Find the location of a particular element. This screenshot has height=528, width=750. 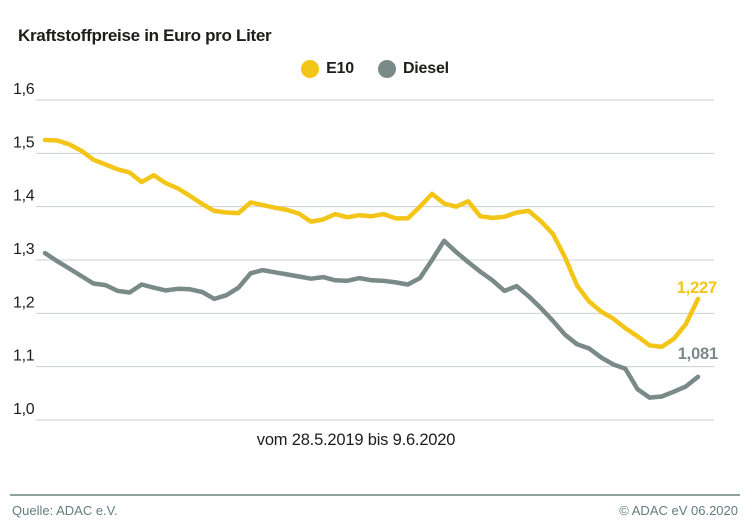

y-tick-label: 1,3 is located at coordinates (24, 249).